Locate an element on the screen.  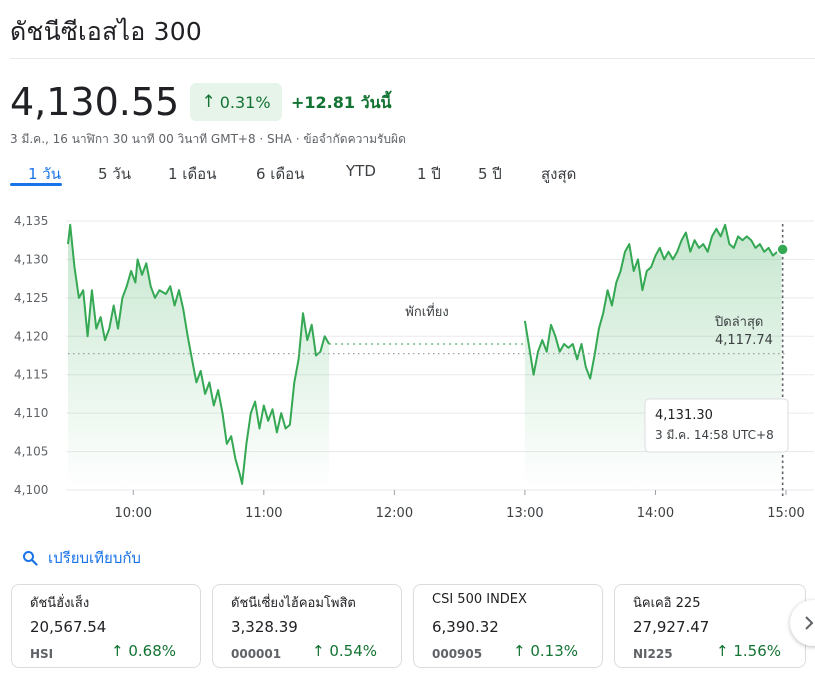
compare-link: เปรียบเทียบกับ is located at coordinates (81, 558).